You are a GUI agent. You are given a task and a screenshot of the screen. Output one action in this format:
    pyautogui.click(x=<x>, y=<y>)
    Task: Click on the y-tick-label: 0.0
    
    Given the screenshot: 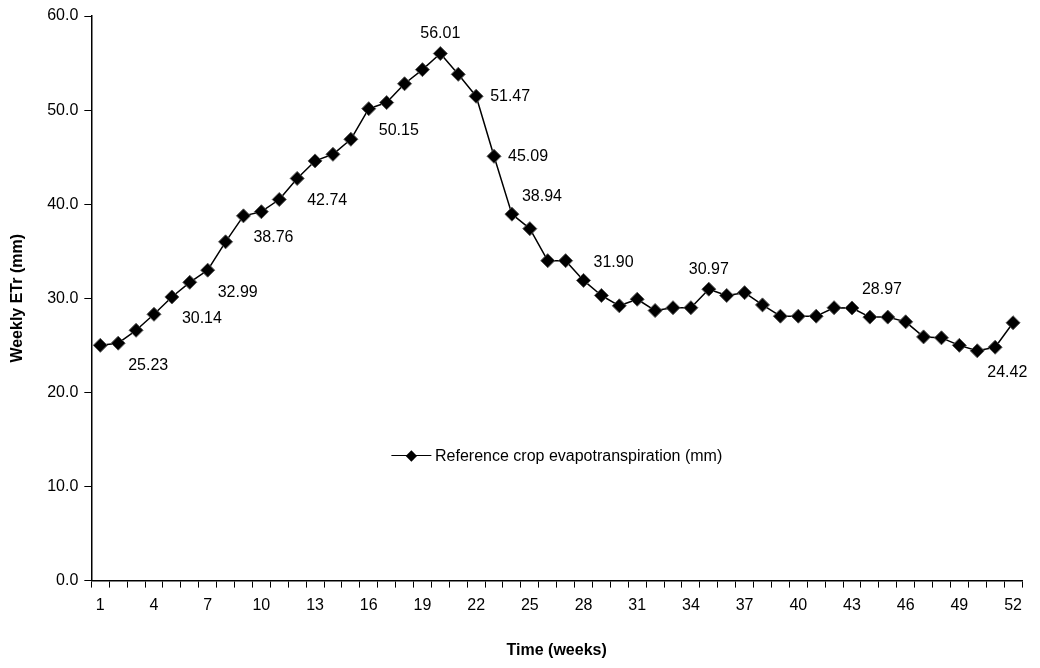 What is the action you would take?
    pyautogui.click(x=67, y=580)
    